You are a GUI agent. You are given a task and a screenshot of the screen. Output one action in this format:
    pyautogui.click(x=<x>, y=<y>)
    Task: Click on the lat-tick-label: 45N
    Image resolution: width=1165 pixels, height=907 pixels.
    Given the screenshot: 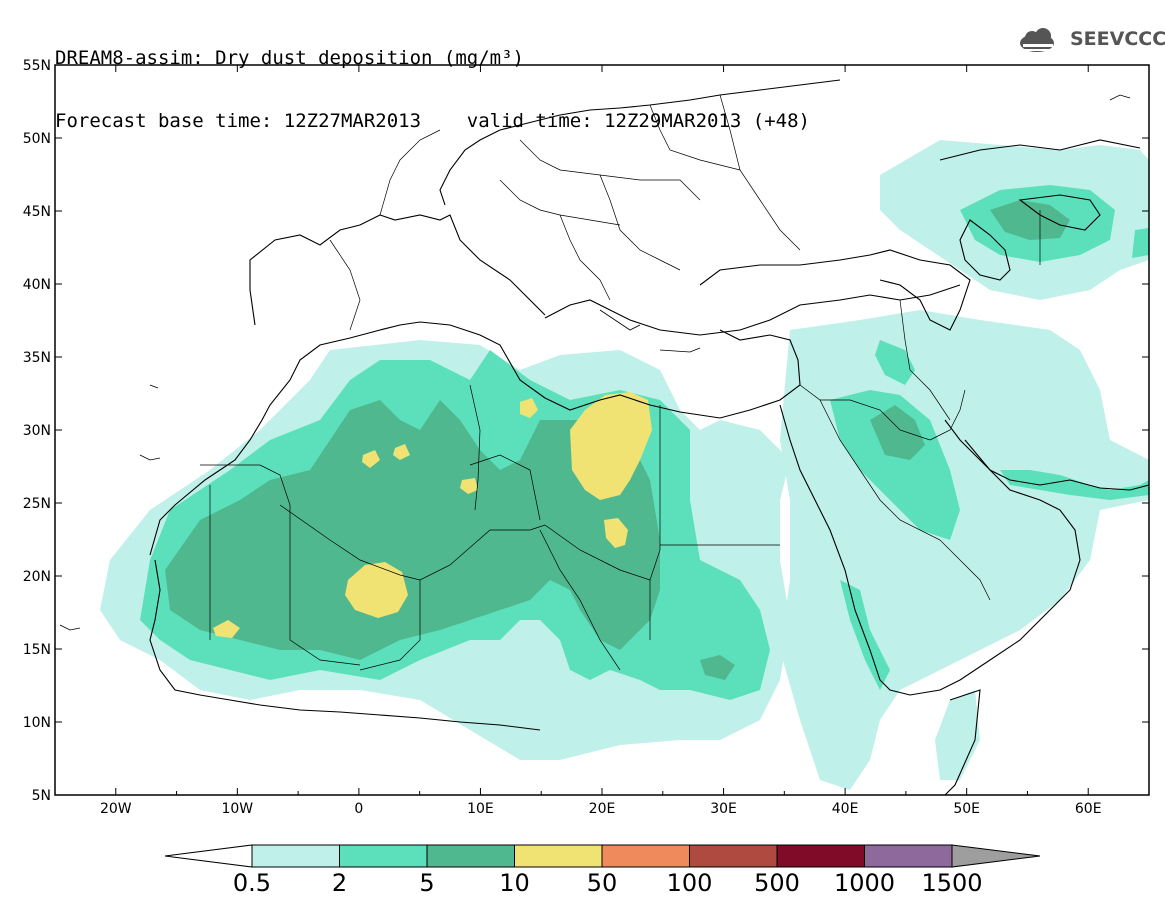 What is the action you would take?
    pyautogui.click(x=37, y=212)
    